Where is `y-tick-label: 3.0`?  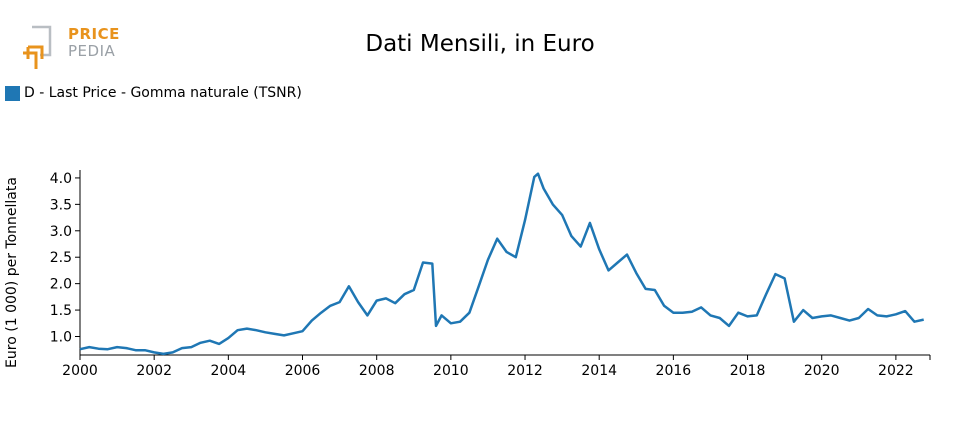
y-tick-label: 3.0 is located at coordinates (61, 232).